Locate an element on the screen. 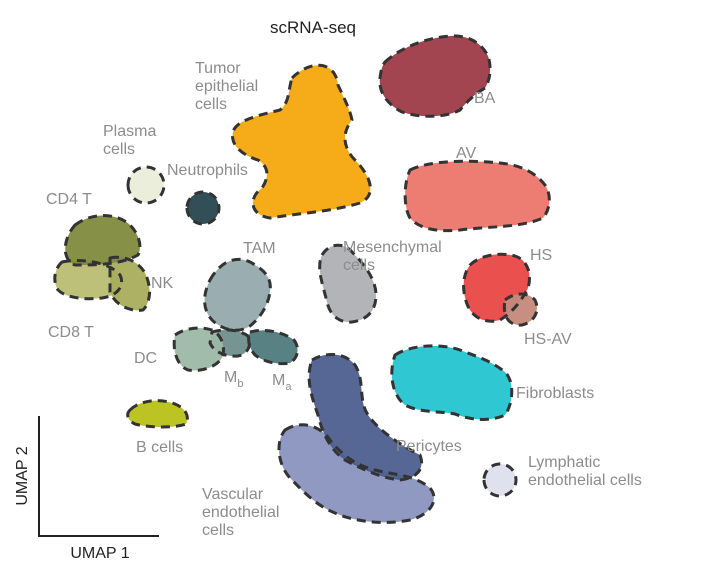  cluster-label-line: HS is located at coordinates (541, 255).